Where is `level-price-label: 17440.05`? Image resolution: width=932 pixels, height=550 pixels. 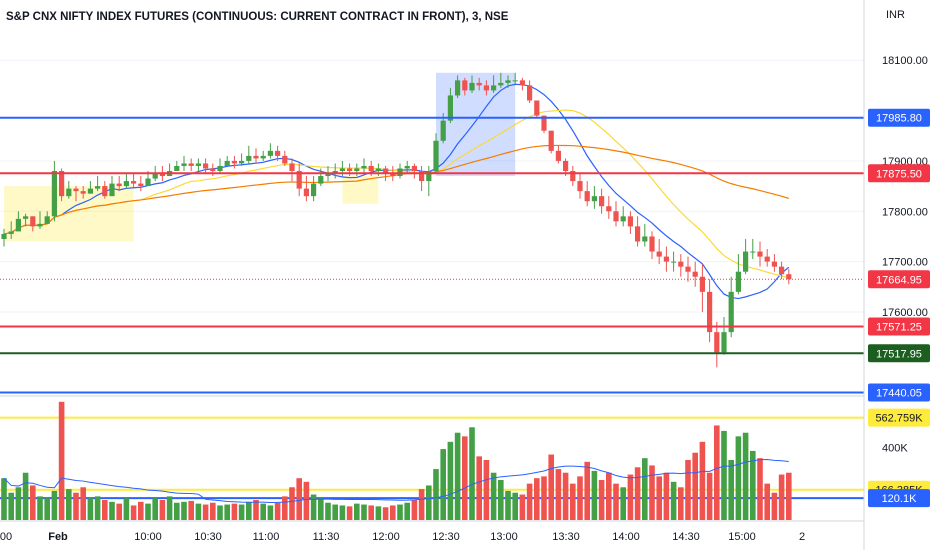 level-price-label: 17440.05 is located at coordinates (899, 394).